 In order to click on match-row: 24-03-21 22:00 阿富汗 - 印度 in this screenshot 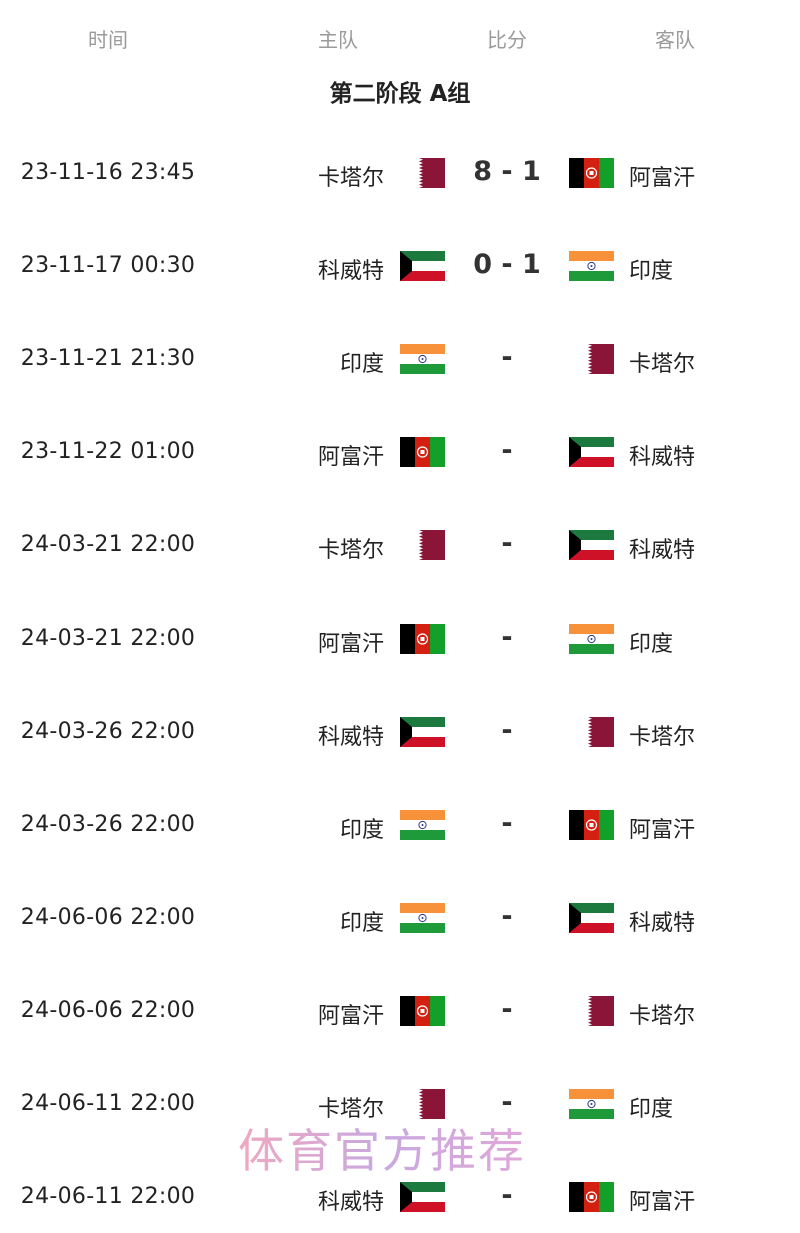, I will do `click(400, 639)`.